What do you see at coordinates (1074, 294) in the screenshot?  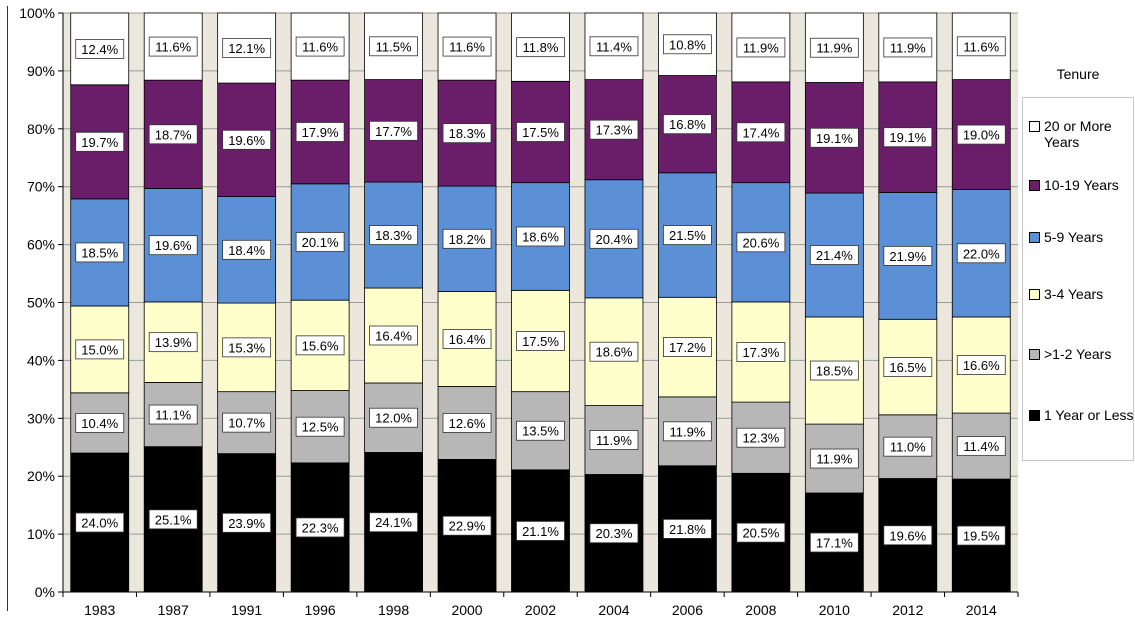 I see `legend-label: 3-4 Years` at bounding box center [1074, 294].